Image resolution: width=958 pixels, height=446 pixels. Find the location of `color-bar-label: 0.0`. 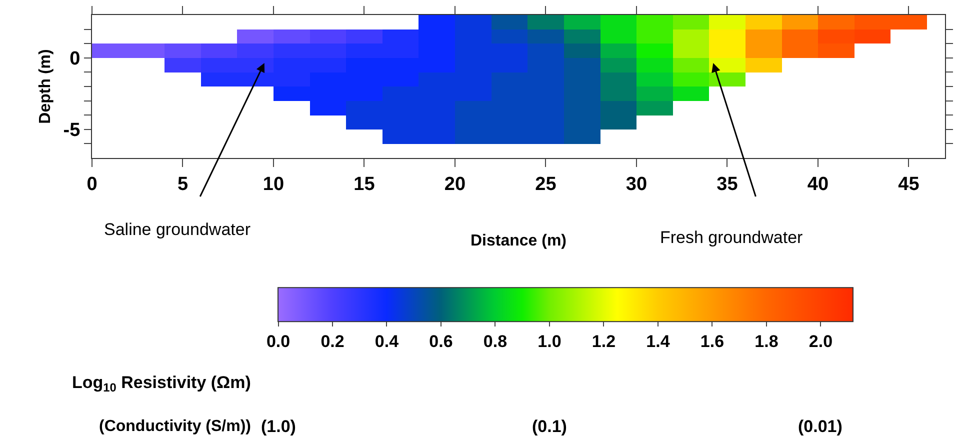

color-bar-label: 0.0 is located at coordinates (278, 341).